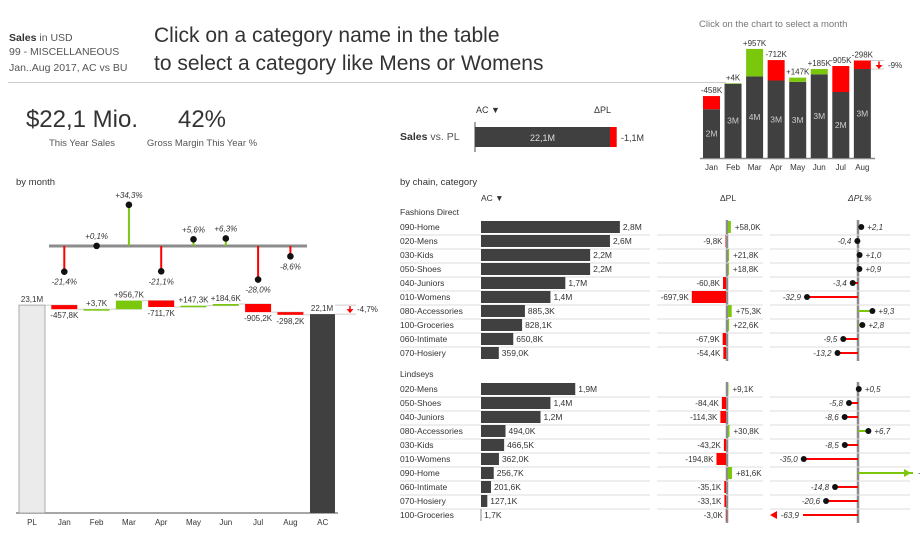  What do you see at coordinates (427, 325) in the screenshot?
I see `category-name-link: 100-Groceries` at bounding box center [427, 325].